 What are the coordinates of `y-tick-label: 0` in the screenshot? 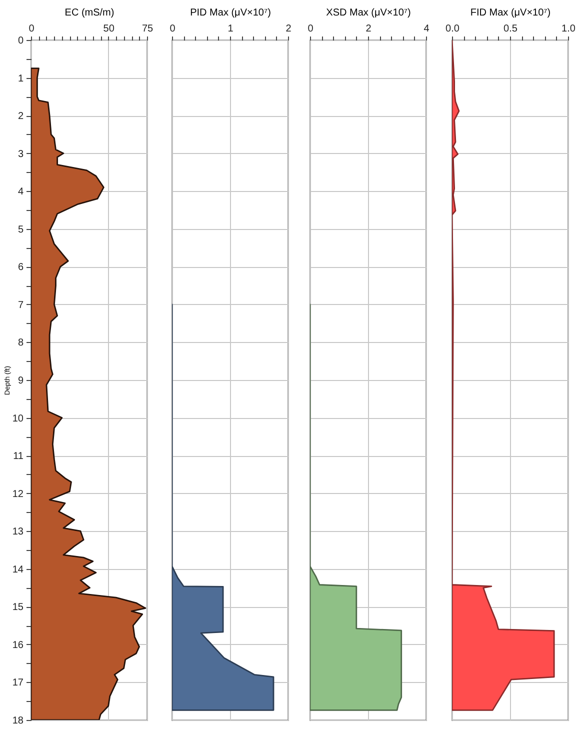 It's located at (21, 41).